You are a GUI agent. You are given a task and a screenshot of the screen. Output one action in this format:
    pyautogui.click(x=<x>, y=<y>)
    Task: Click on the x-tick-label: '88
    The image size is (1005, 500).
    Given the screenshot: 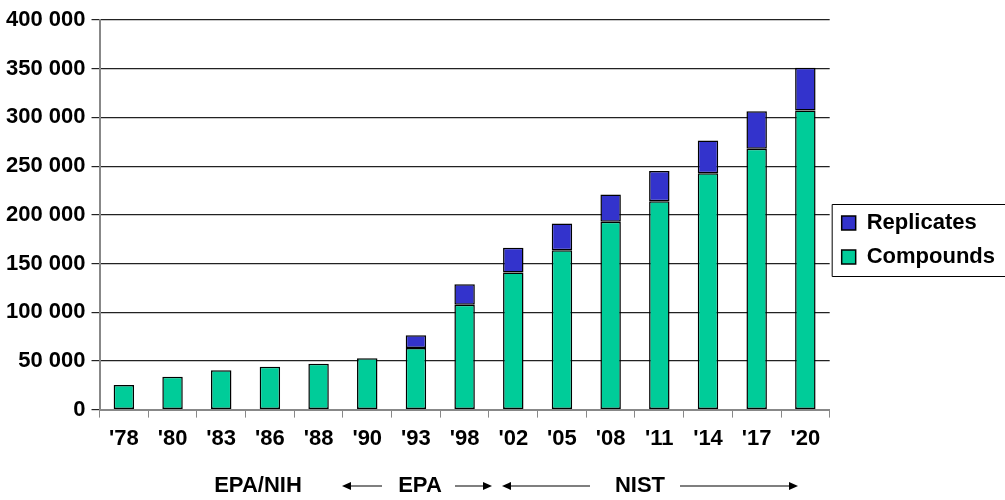 What is the action you would take?
    pyautogui.click(x=318, y=437)
    